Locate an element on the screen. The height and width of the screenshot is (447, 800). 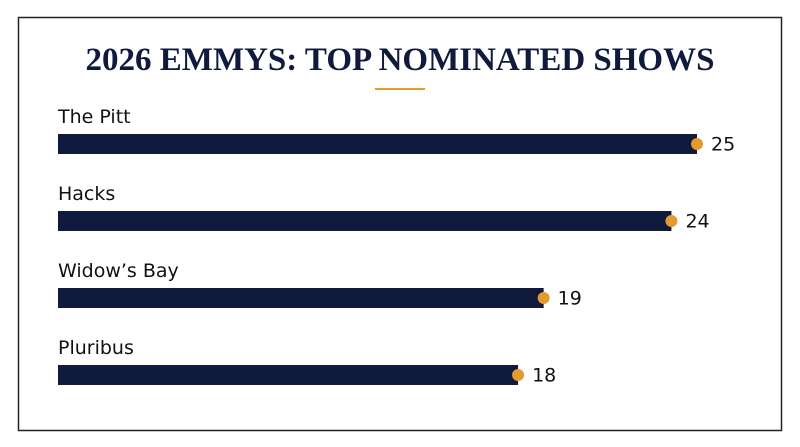
category-label: Pluribus is located at coordinates (96, 348).